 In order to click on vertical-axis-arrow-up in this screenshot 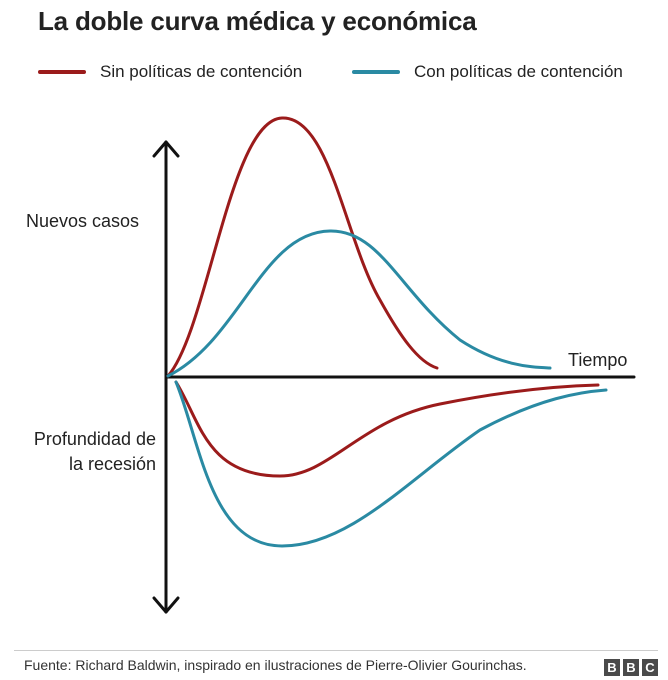, I will do `click(166, 149)`.